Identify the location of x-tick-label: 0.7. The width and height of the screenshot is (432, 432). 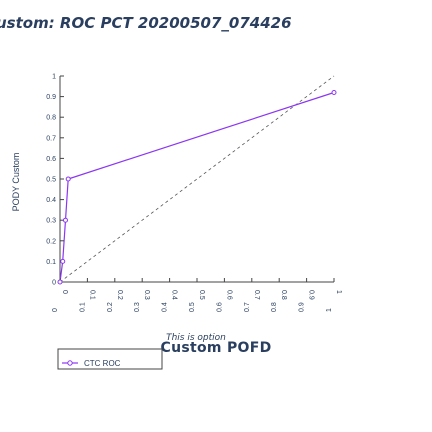
(256, 295).